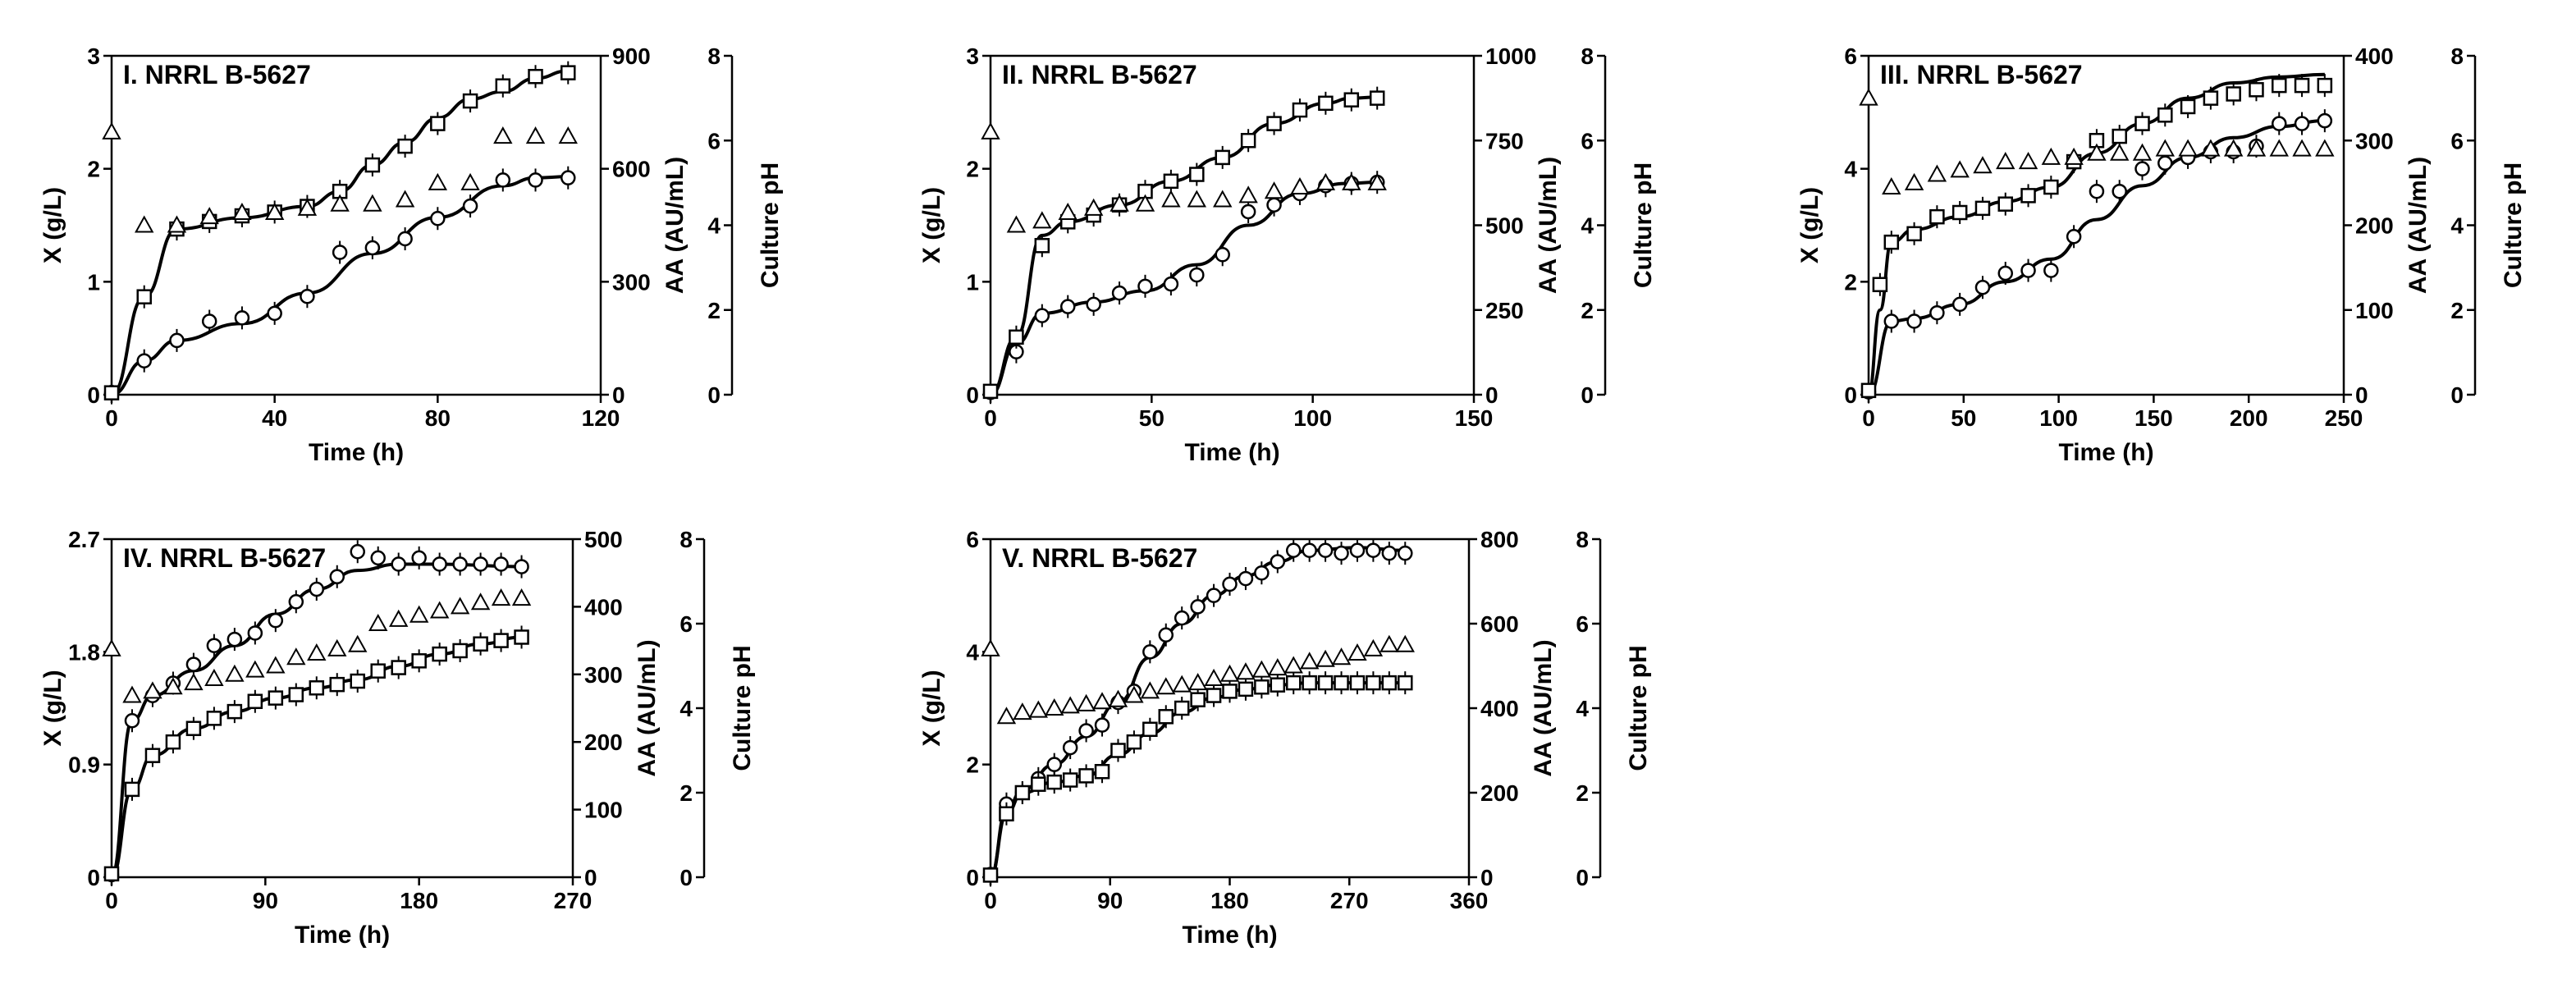 The image size is (2576, 988). What do you see at coordinates (972, 395) in the screenshot?
I see `y-tick-label: 0` at bounding box center [972, 395].